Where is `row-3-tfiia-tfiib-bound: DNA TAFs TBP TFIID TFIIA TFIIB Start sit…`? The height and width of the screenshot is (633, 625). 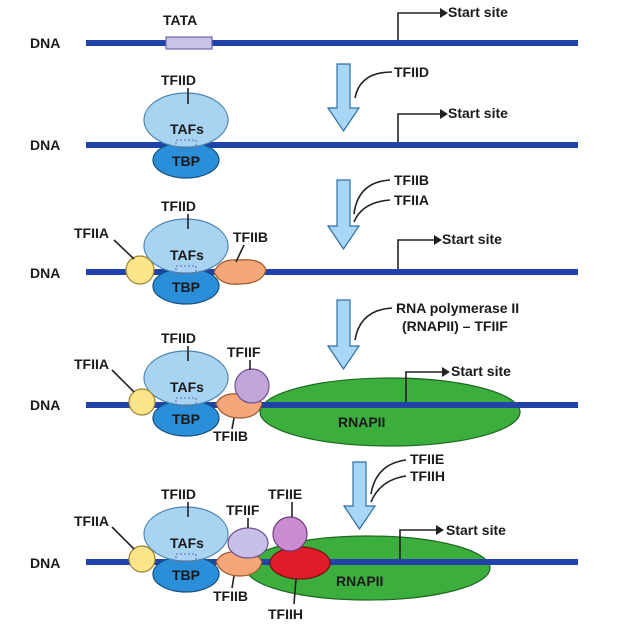 row-3-tfiia-tfiib-bound: DNA TAFs TBP TFIID TFIIA TFIIB Start sit… is located at coordinates (304, 251).